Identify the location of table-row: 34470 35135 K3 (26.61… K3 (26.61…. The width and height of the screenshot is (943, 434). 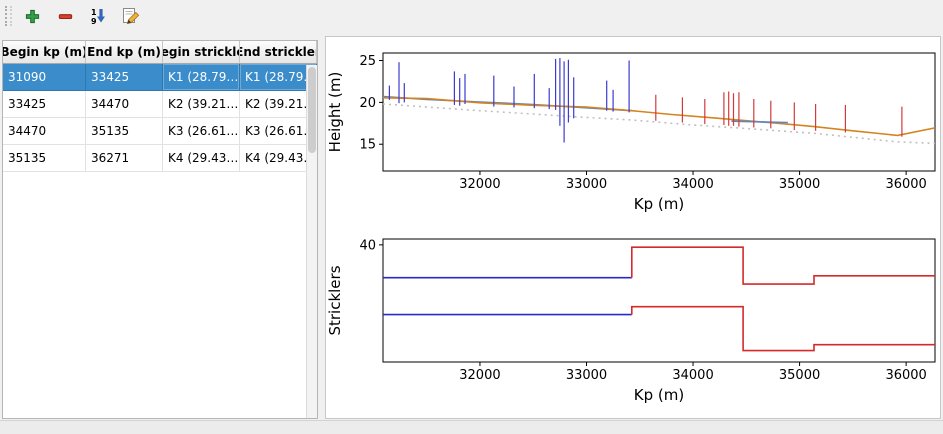
(160, 131).